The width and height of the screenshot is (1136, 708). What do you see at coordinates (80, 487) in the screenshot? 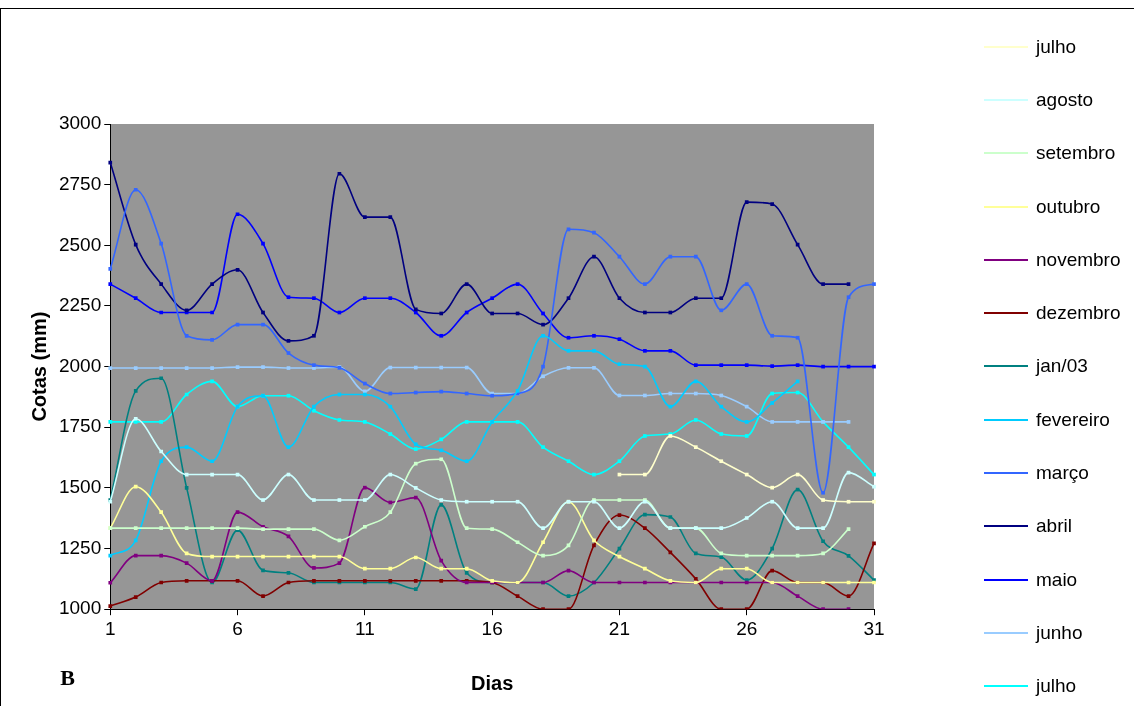
I see `y-tick-label: 1500` at bounding box center [80, 487].